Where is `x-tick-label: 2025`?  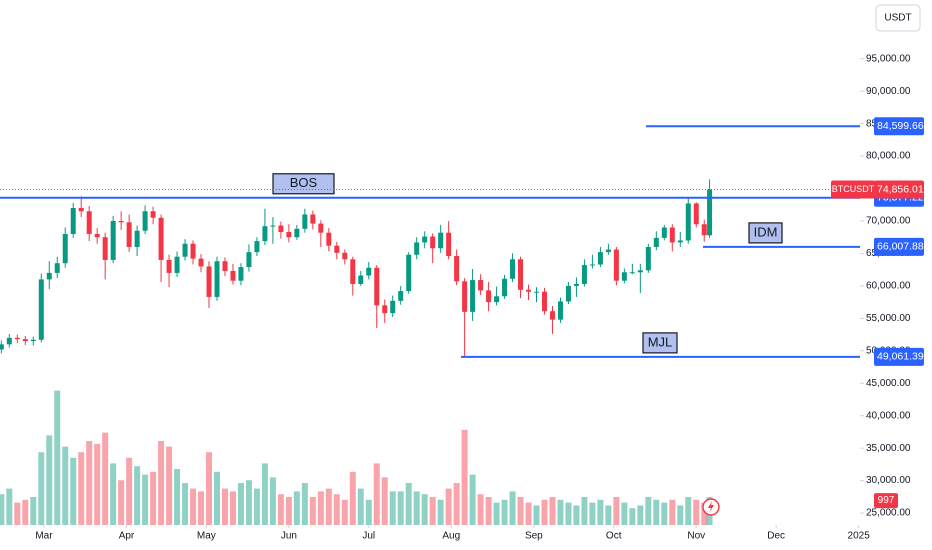
x-tick-label: 2025 is located at coordinates (859, 536).